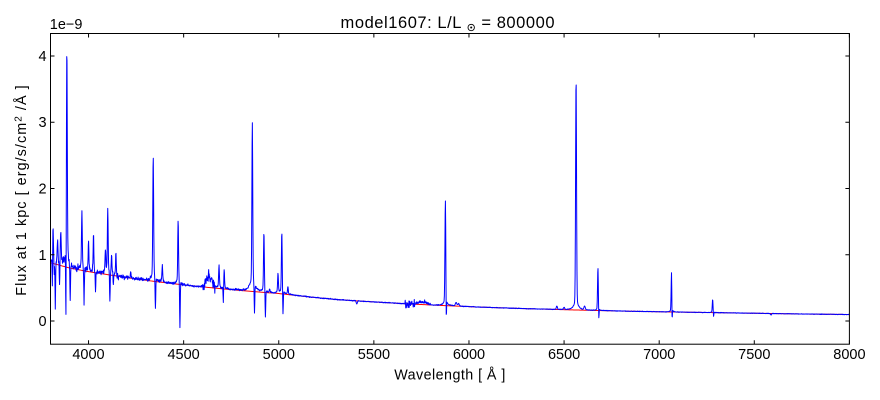 The height and width of the screenshot is (400, 880). I want to click on svg-text: 1, so click(43, 256).